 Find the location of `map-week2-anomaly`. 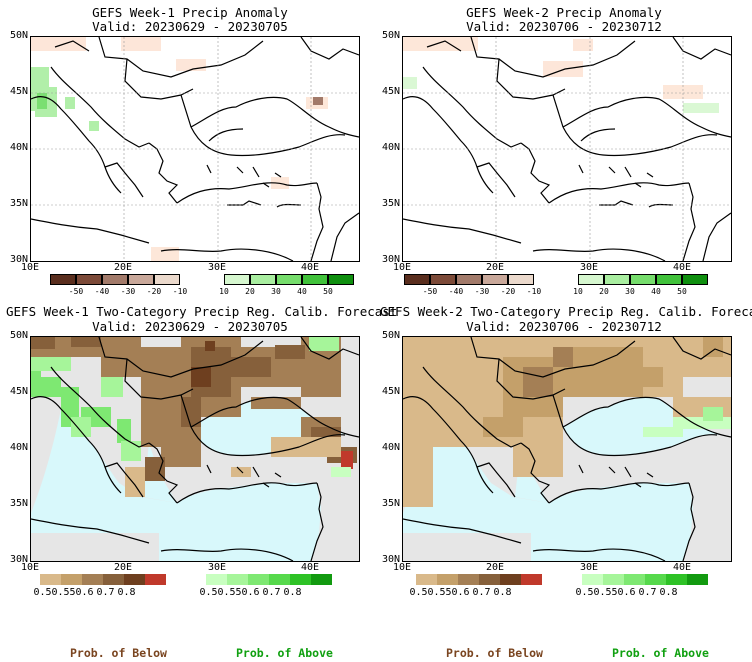

map-week2-anomaly is located at coordinates (567, 149).